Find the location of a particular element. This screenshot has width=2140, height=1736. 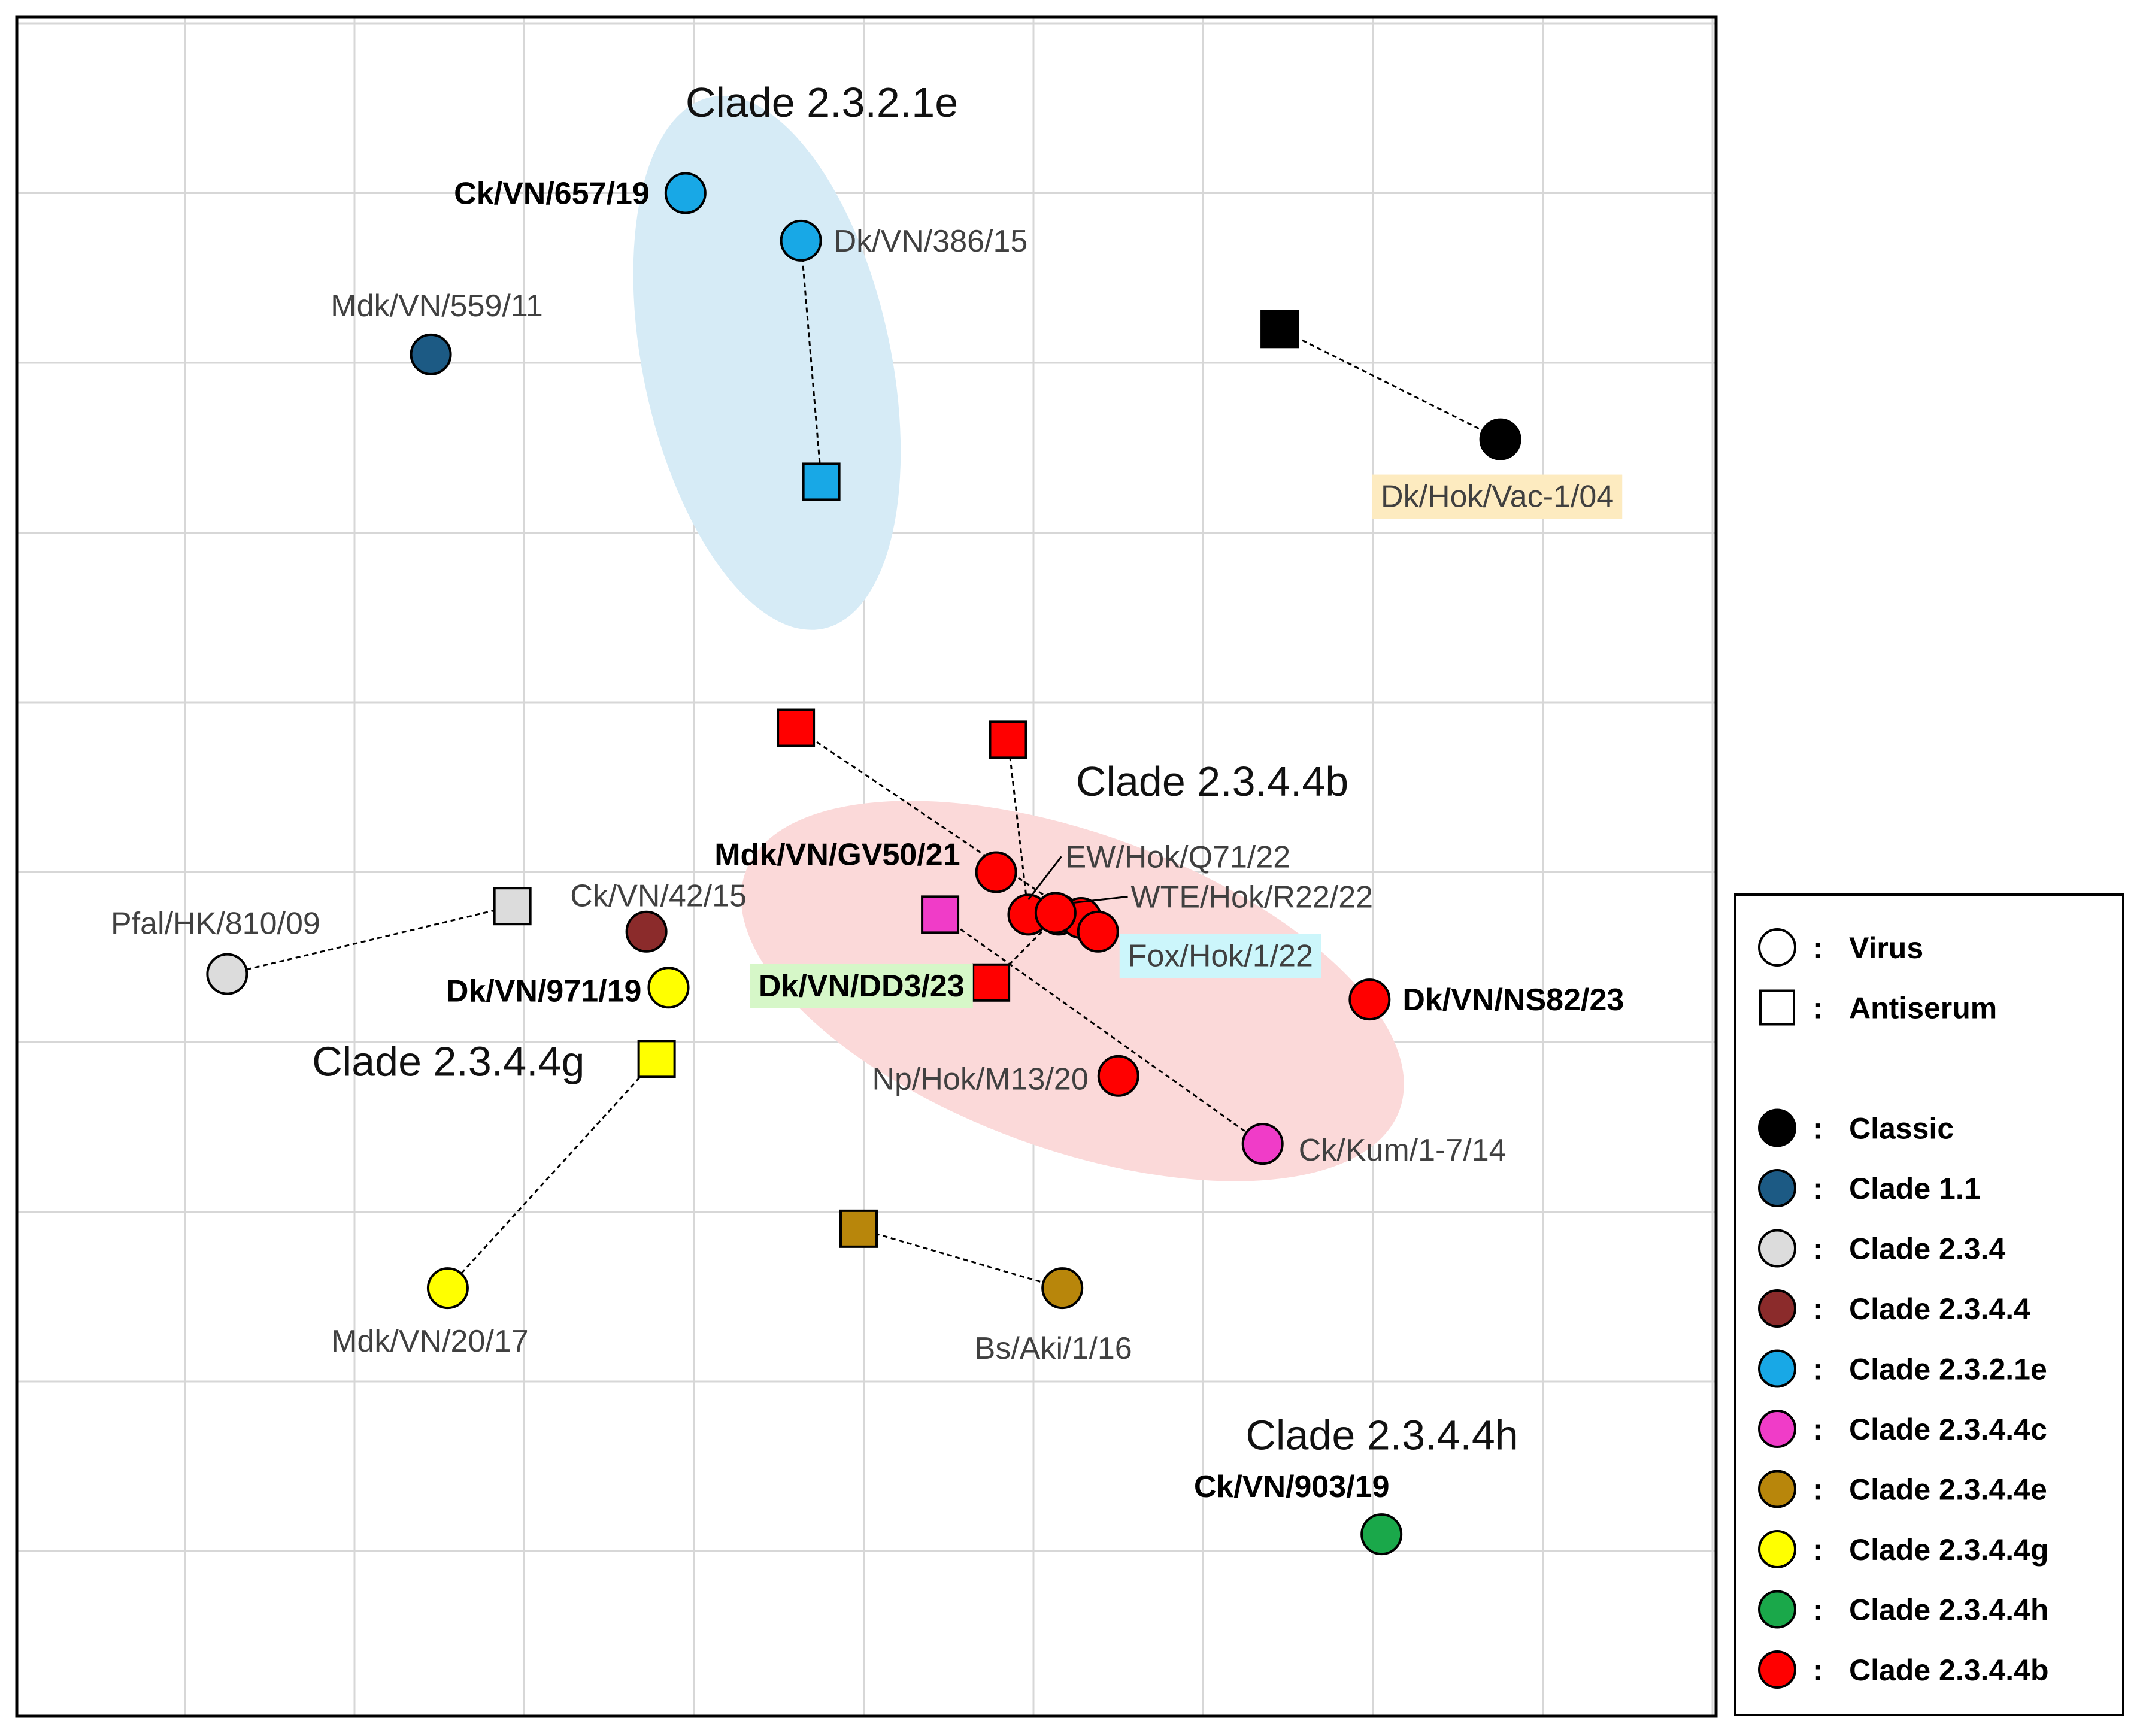

point-label: Ck/VN/903/19 is located at coordinates (1292, 1487).